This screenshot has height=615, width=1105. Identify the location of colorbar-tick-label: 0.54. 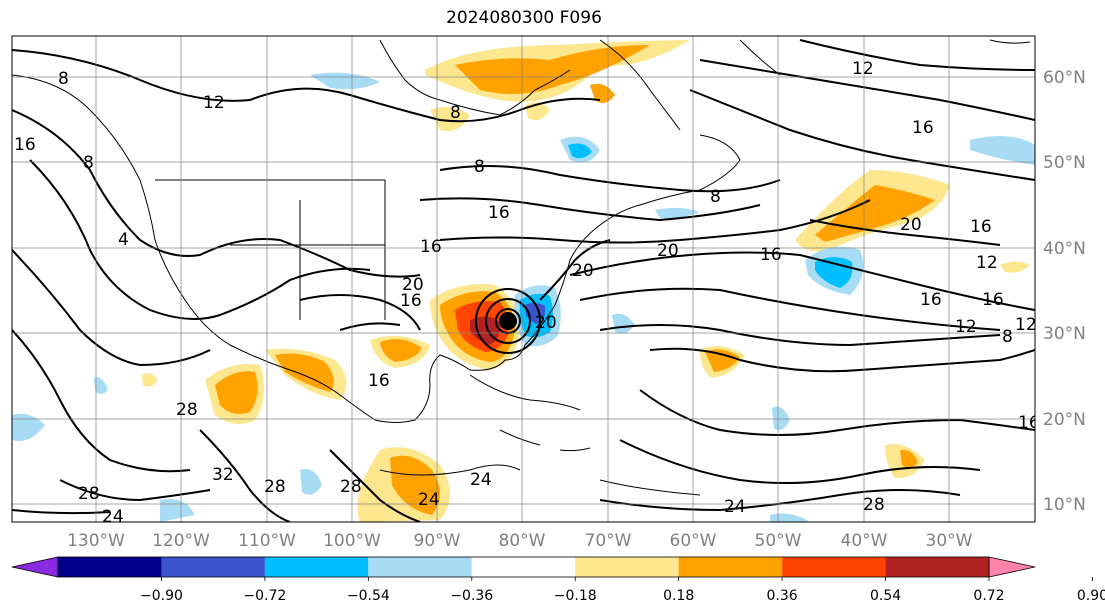
(885, 596).